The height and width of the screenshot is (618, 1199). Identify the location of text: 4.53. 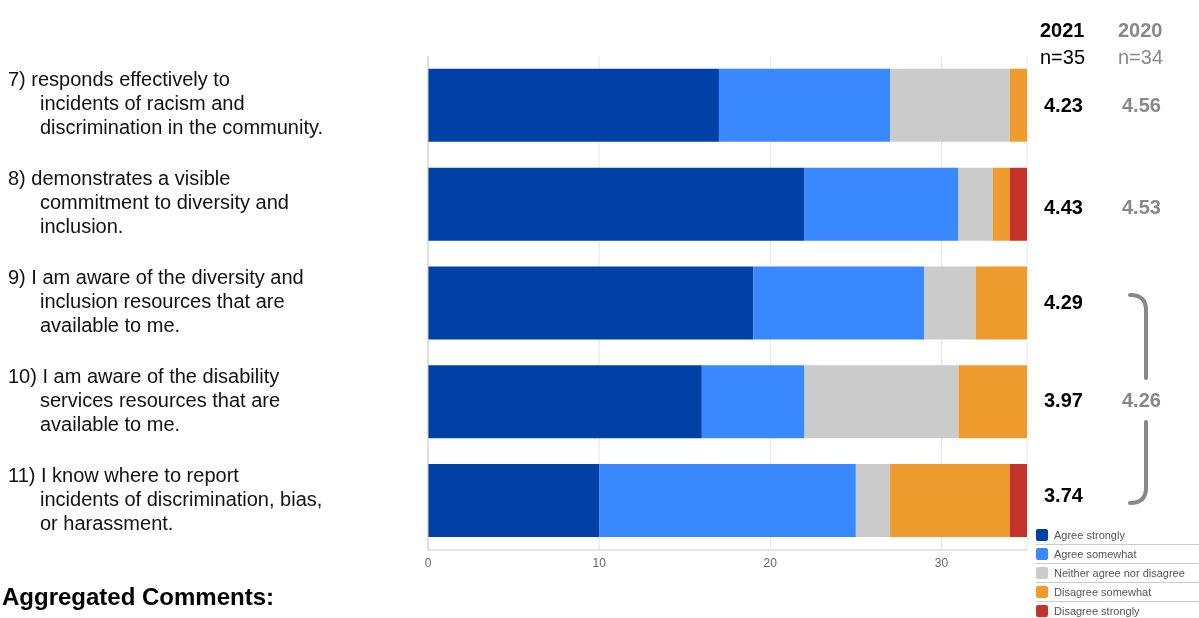
(1141, 207).